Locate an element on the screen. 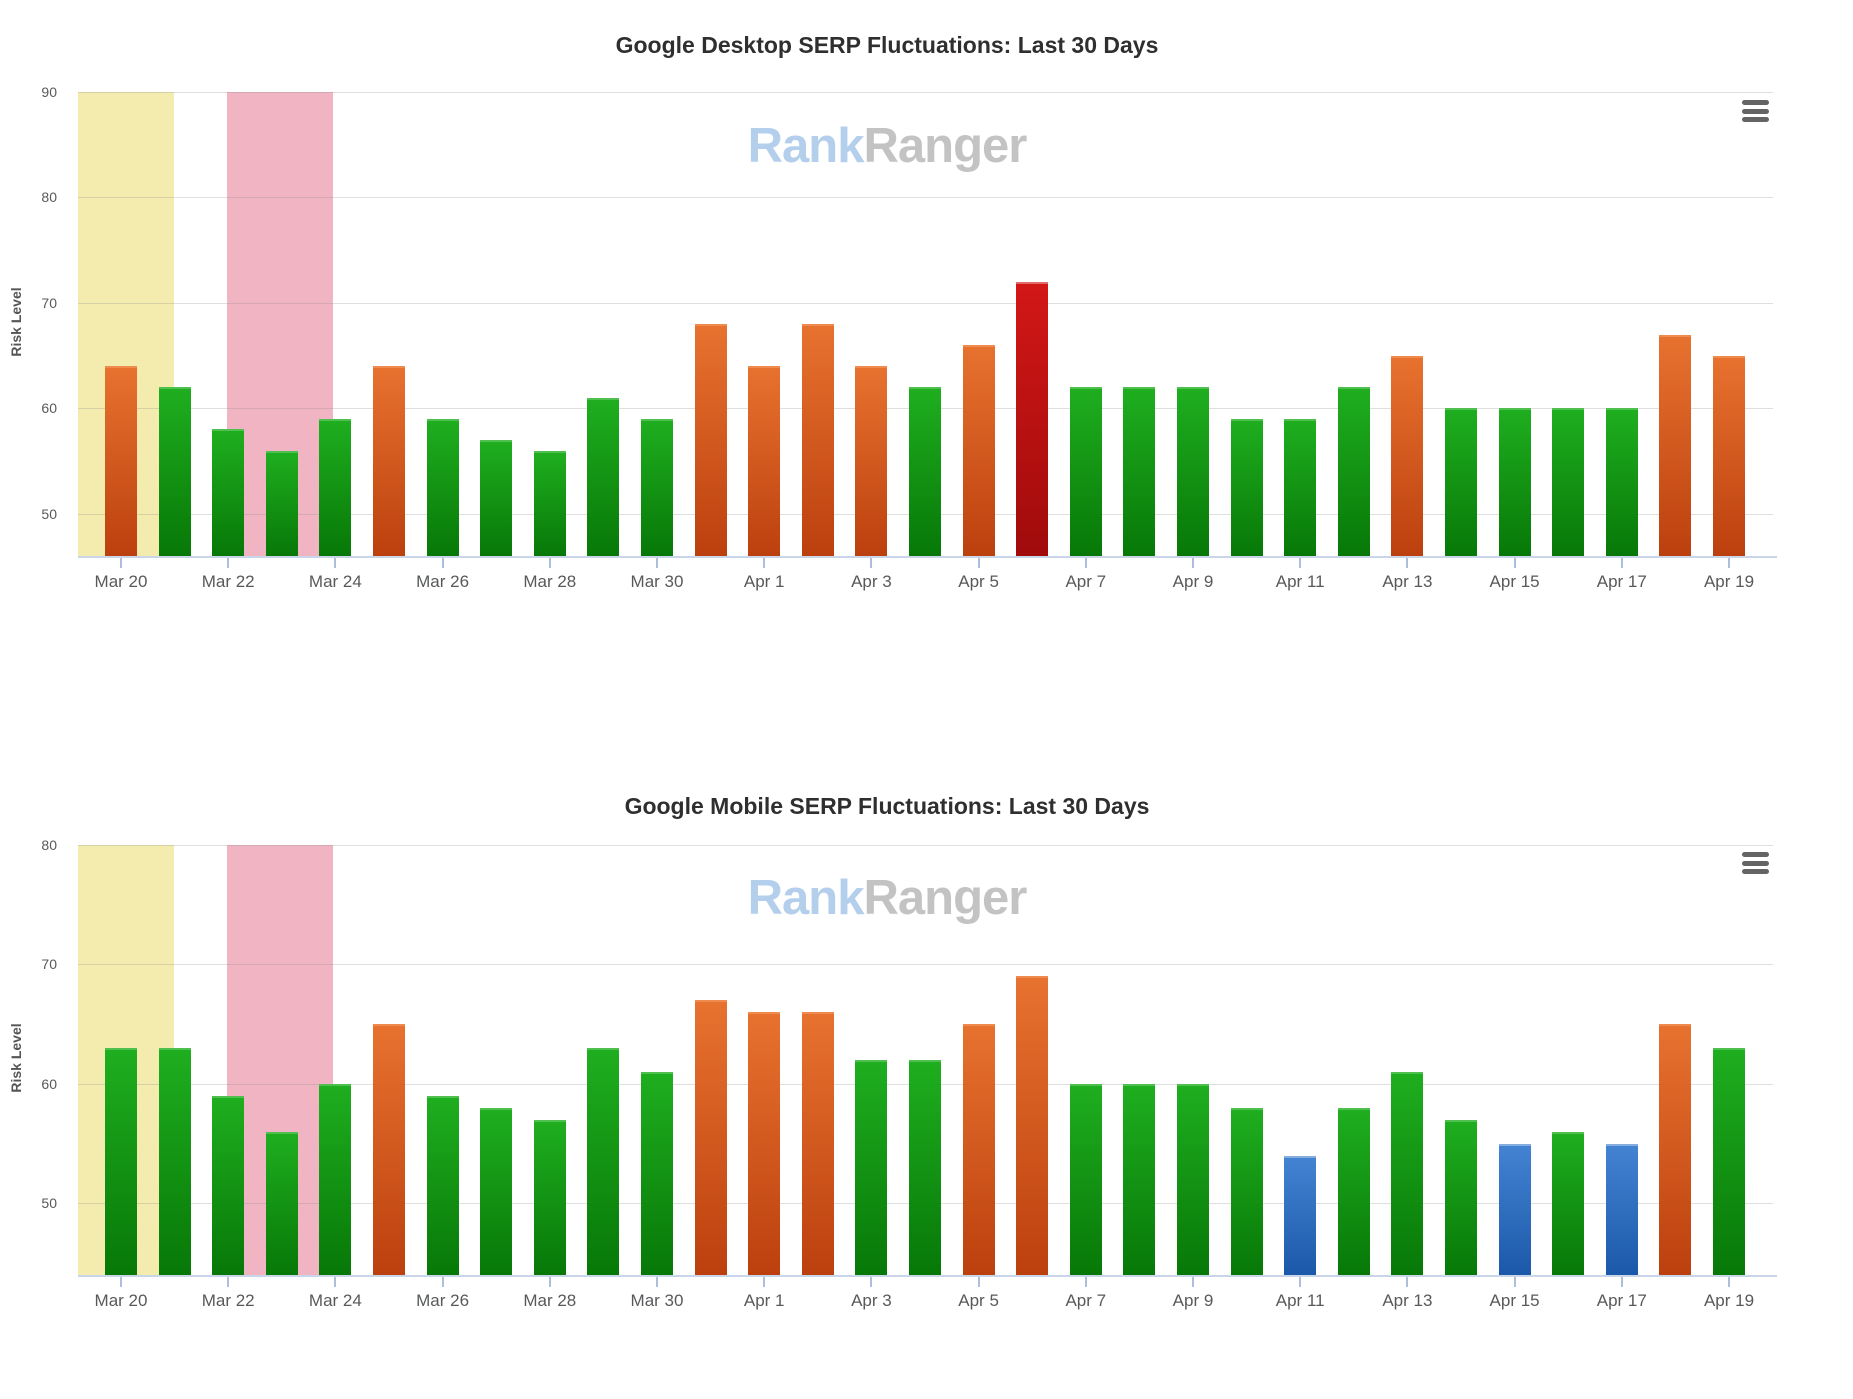 This screenshot has height=1399, width=1853. x-axis-tick-label: Apr 3 is located at coordinates (871, 1300).